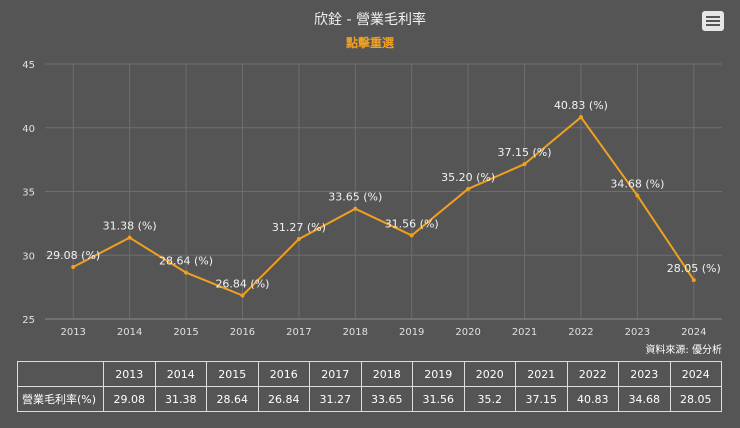  What do you see at coordinates (637, 332) in the screenshot?
I see `x-tick-label: 2023` at bounding box center [637, 332].